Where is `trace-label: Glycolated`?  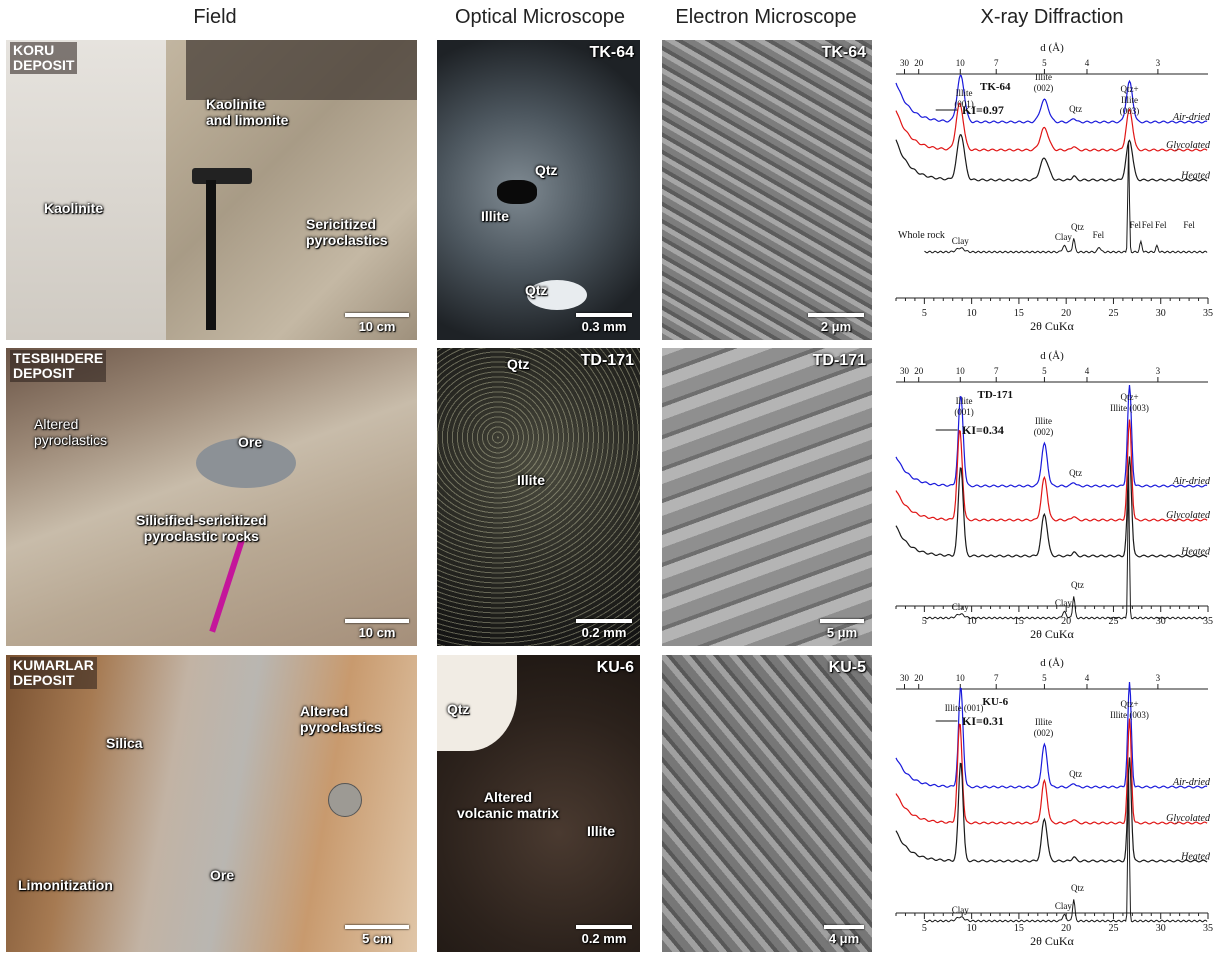
trace-label: Glycolated is located at coordinates (1188, 145).